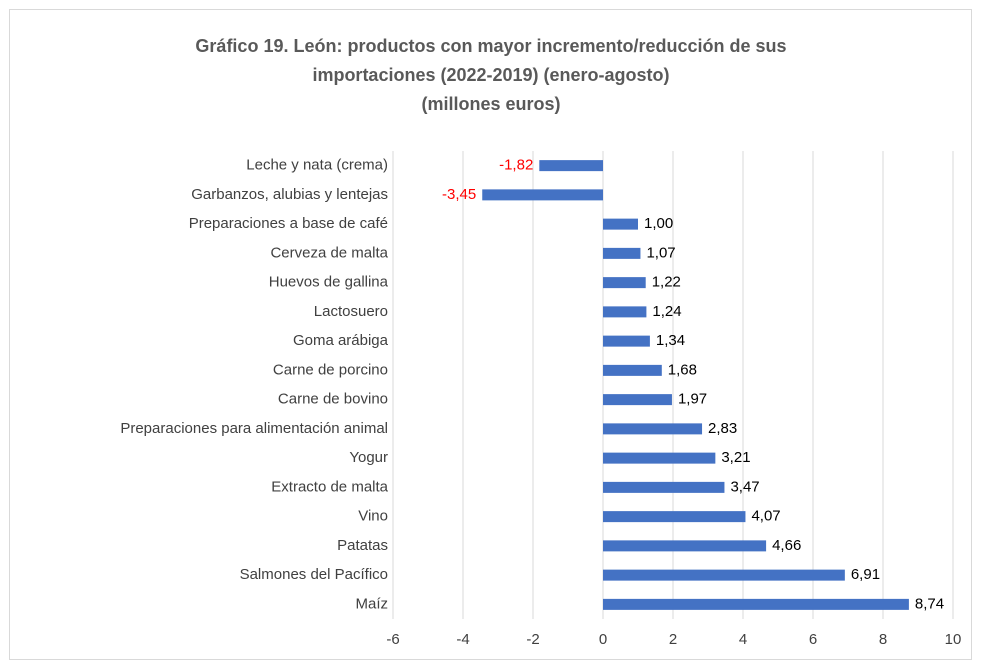  What do you see at coordinates (666, 311) in the screenshot?
I see `data-label: 1,24` at bounding box center [666, 311].